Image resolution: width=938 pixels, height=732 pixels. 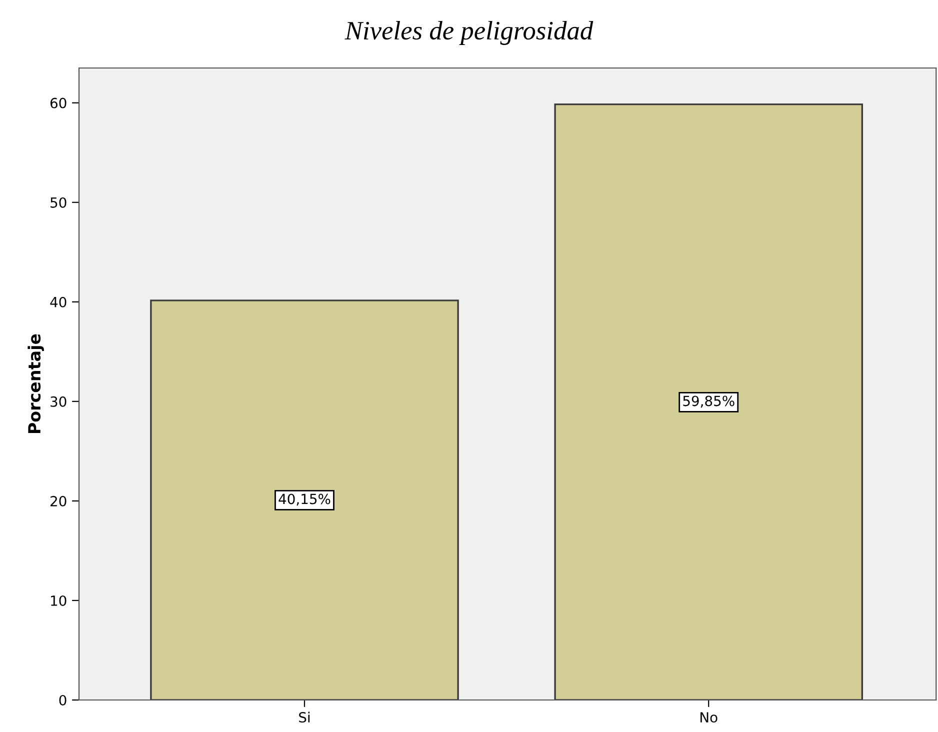 I want to click on chart-title: Niveles de peligrosidad, so click(x=469, y=33).